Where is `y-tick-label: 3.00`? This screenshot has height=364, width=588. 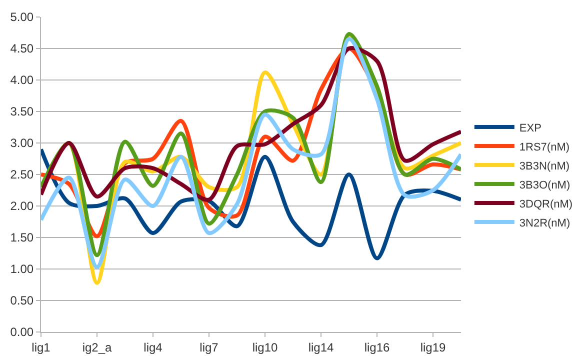 y-tick-label: 3.00 is located at coordinates (22, 143).